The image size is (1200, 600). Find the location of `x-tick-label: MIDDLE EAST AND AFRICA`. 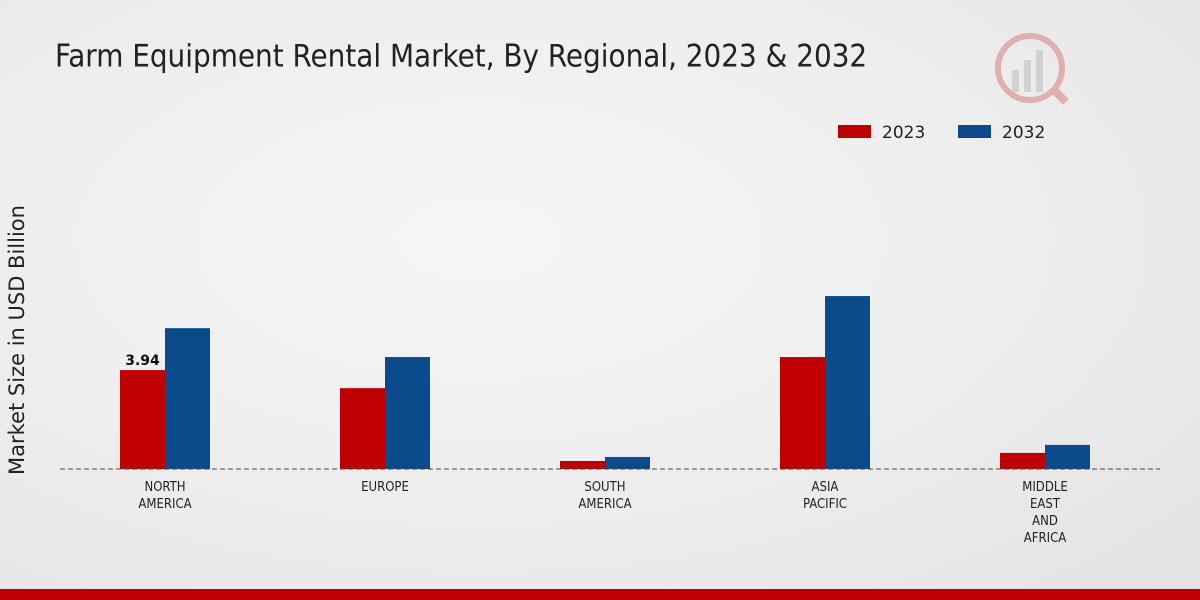

x-tick-label: MIDDLE EAST AND AFRICA is located at coordinates (1045, 513).